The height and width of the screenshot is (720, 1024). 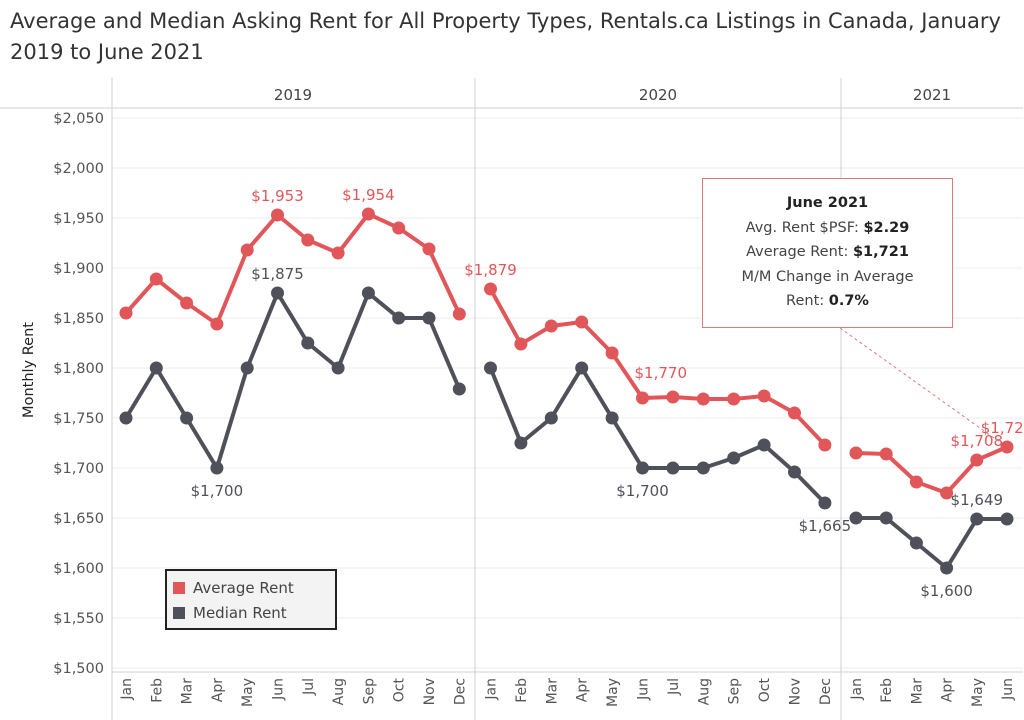 I want to click on y-axis-title: Monthly Rent, so click(x=29, y=370).